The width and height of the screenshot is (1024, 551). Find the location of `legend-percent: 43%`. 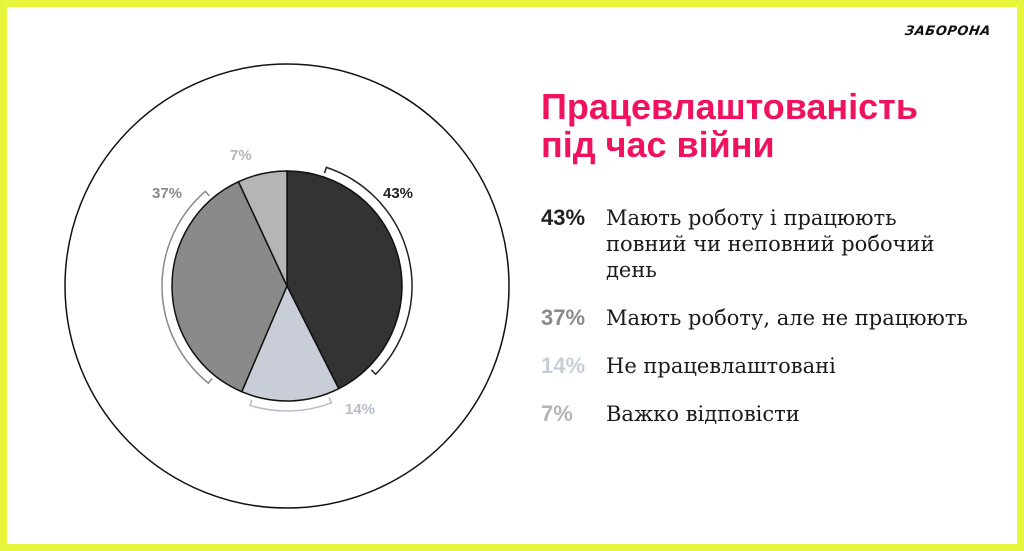

legend-percent: 43% is located at coordinates (563, 217).